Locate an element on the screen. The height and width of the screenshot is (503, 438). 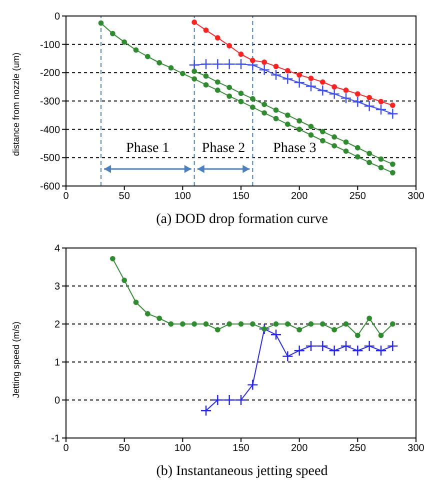
annotation: Phase 3 is located at coordinates (294, 148).